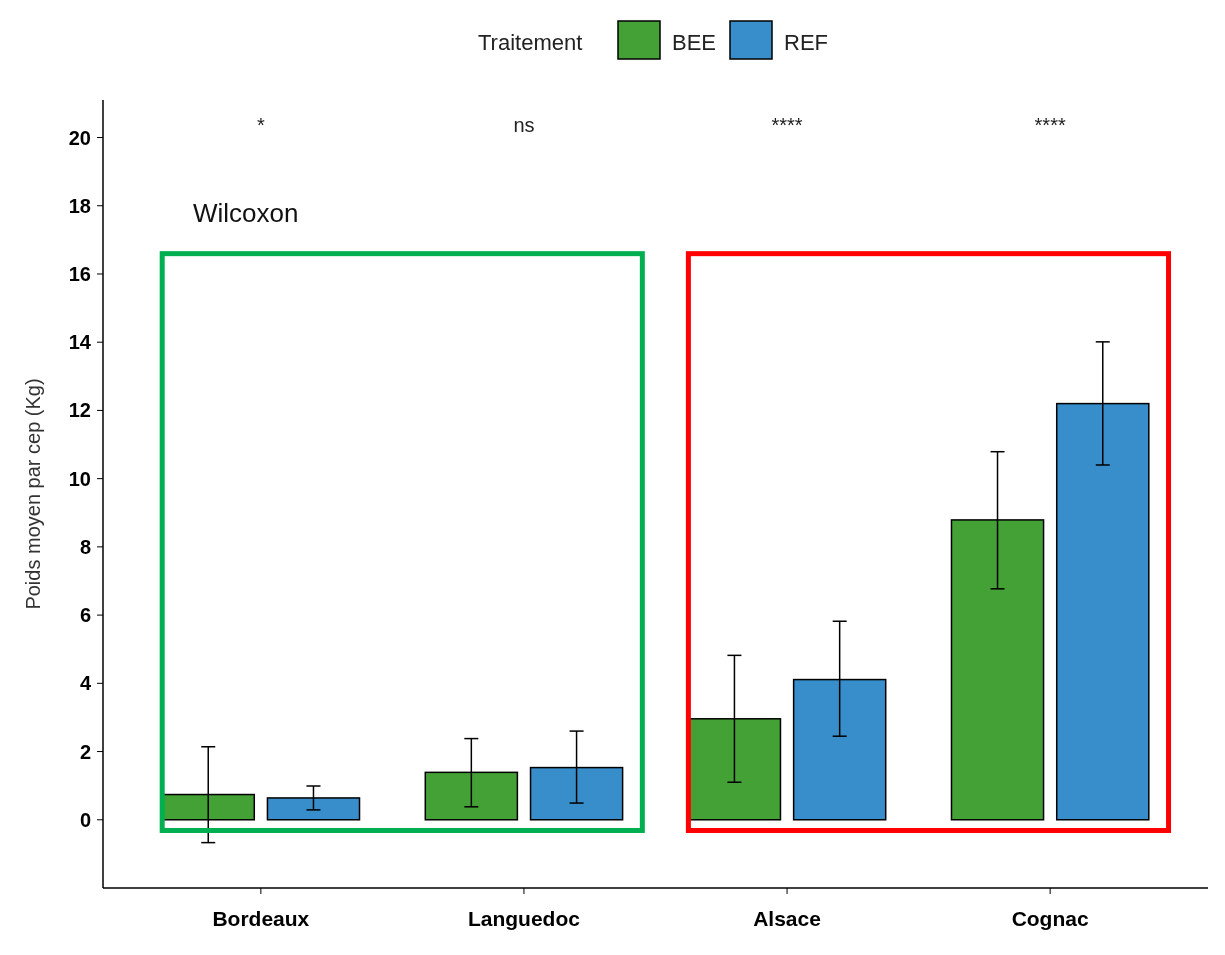  What do you see at coordinates (787, 918) in the screenshot?
I see `x-tick-label: Alsace` at bounding box center [787, 918].